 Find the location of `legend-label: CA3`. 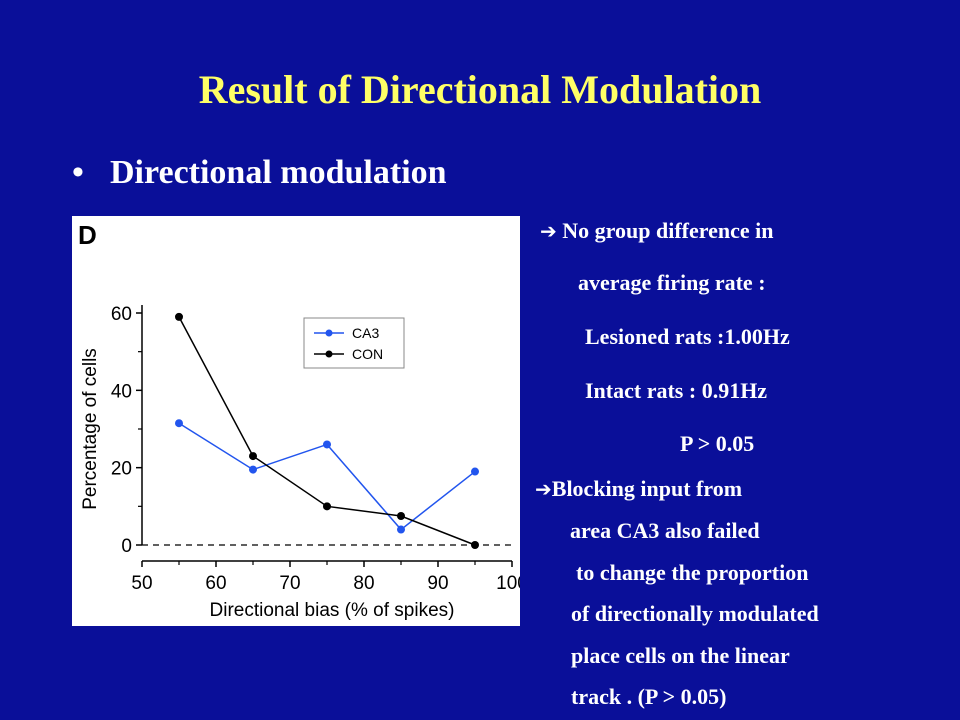

legend-label: CA3 is located at coordinates (365, 333).